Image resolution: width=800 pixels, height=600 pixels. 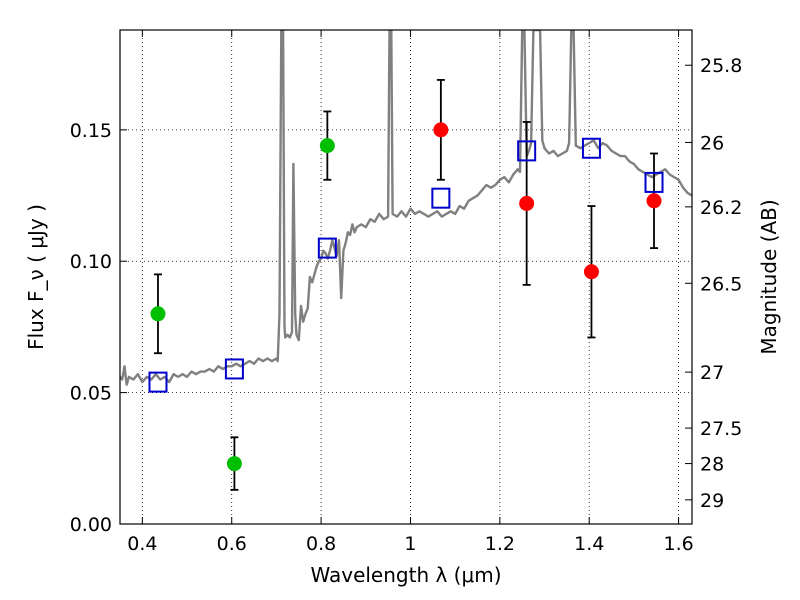 I want to click on y2-tick-label: 25.8, so click(x=721, y=66).